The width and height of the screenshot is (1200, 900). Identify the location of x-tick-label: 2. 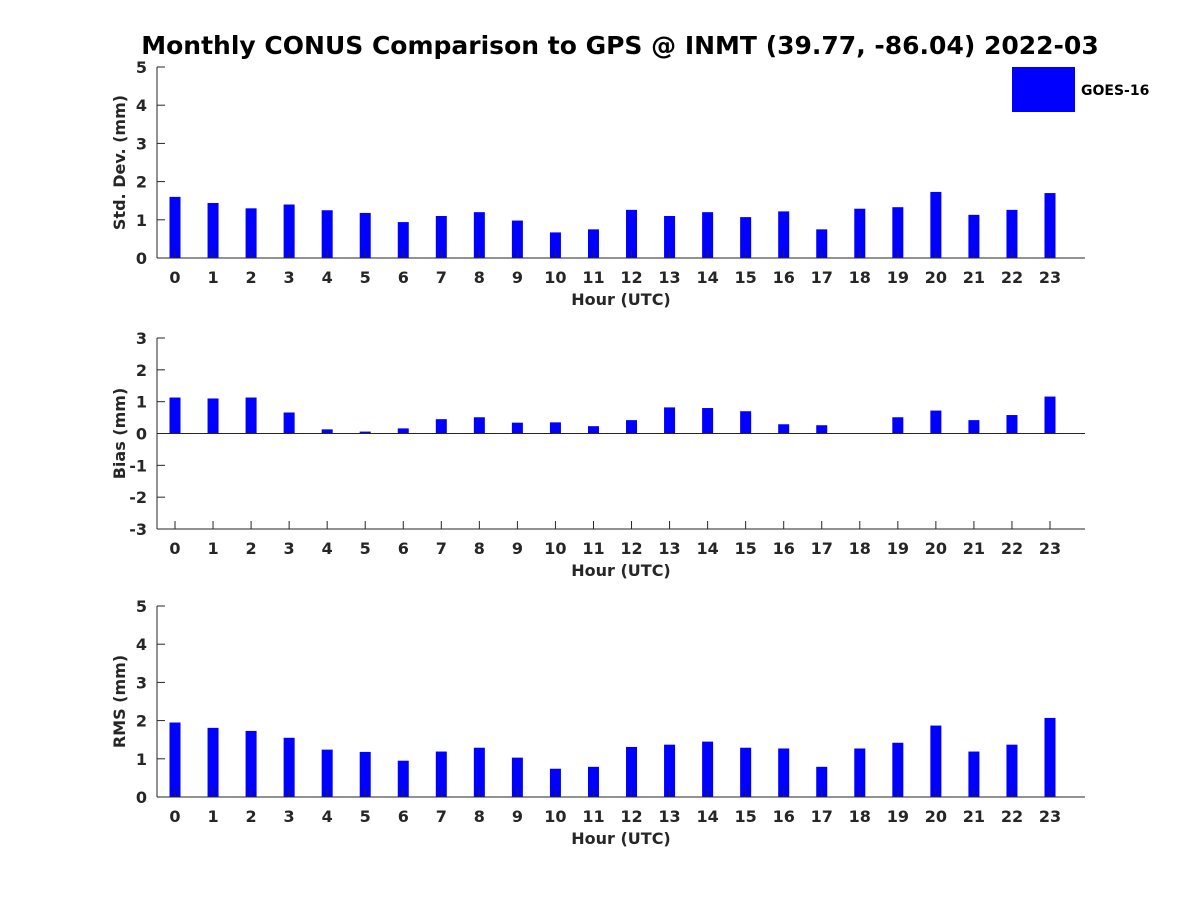
(251, 277).